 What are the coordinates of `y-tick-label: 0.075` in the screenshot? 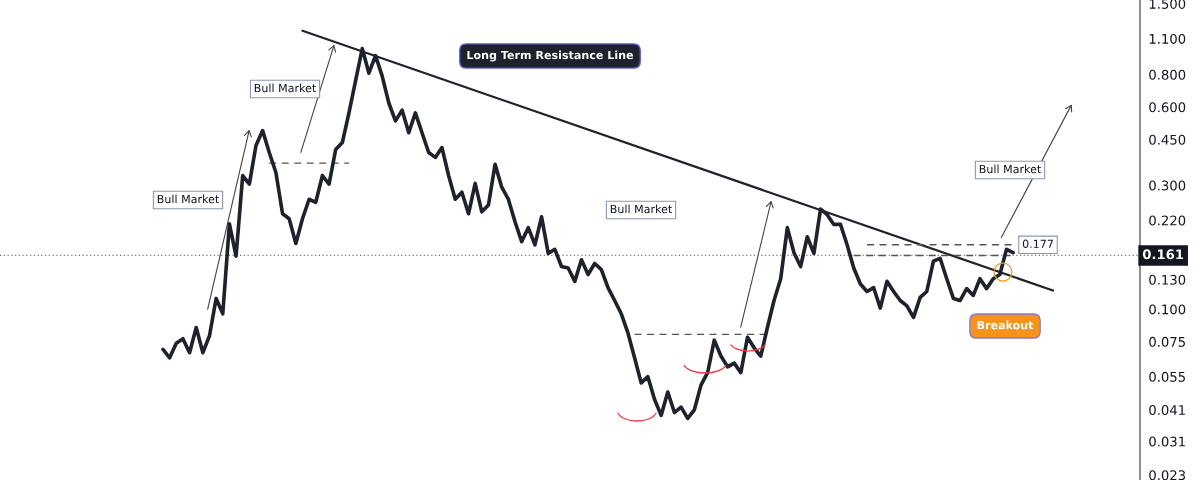 It's located at (1167, 341).